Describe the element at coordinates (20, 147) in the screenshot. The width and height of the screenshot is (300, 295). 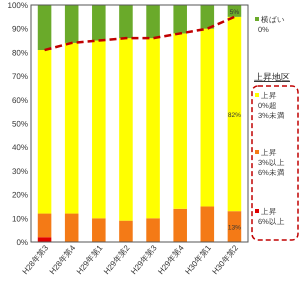
I see `y-tick-label: 40%` at that location.